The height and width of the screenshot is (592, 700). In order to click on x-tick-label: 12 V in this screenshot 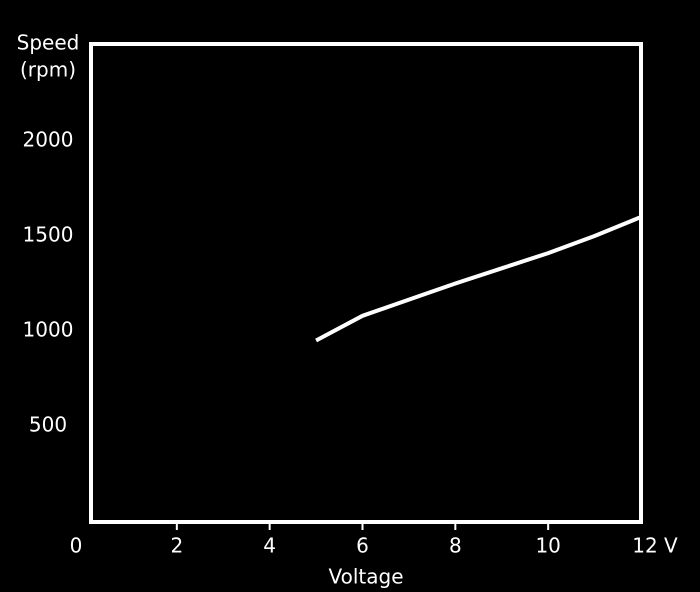, I will do `click(655, 546)`.